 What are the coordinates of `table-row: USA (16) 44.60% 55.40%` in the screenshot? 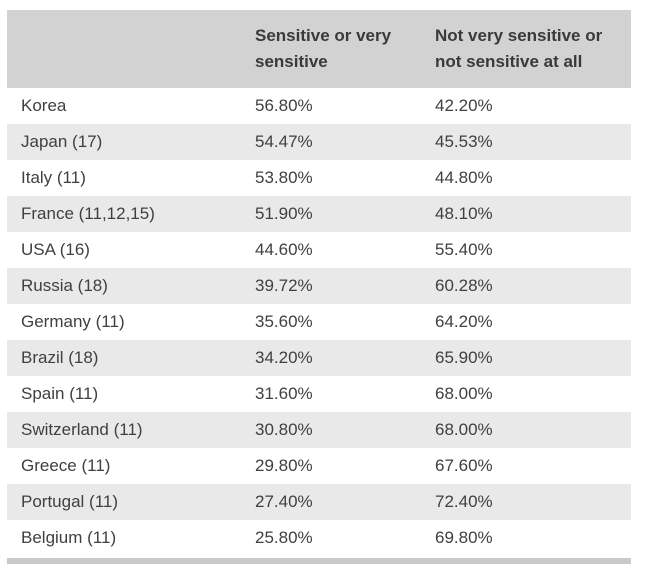 It's located at (319, 250).